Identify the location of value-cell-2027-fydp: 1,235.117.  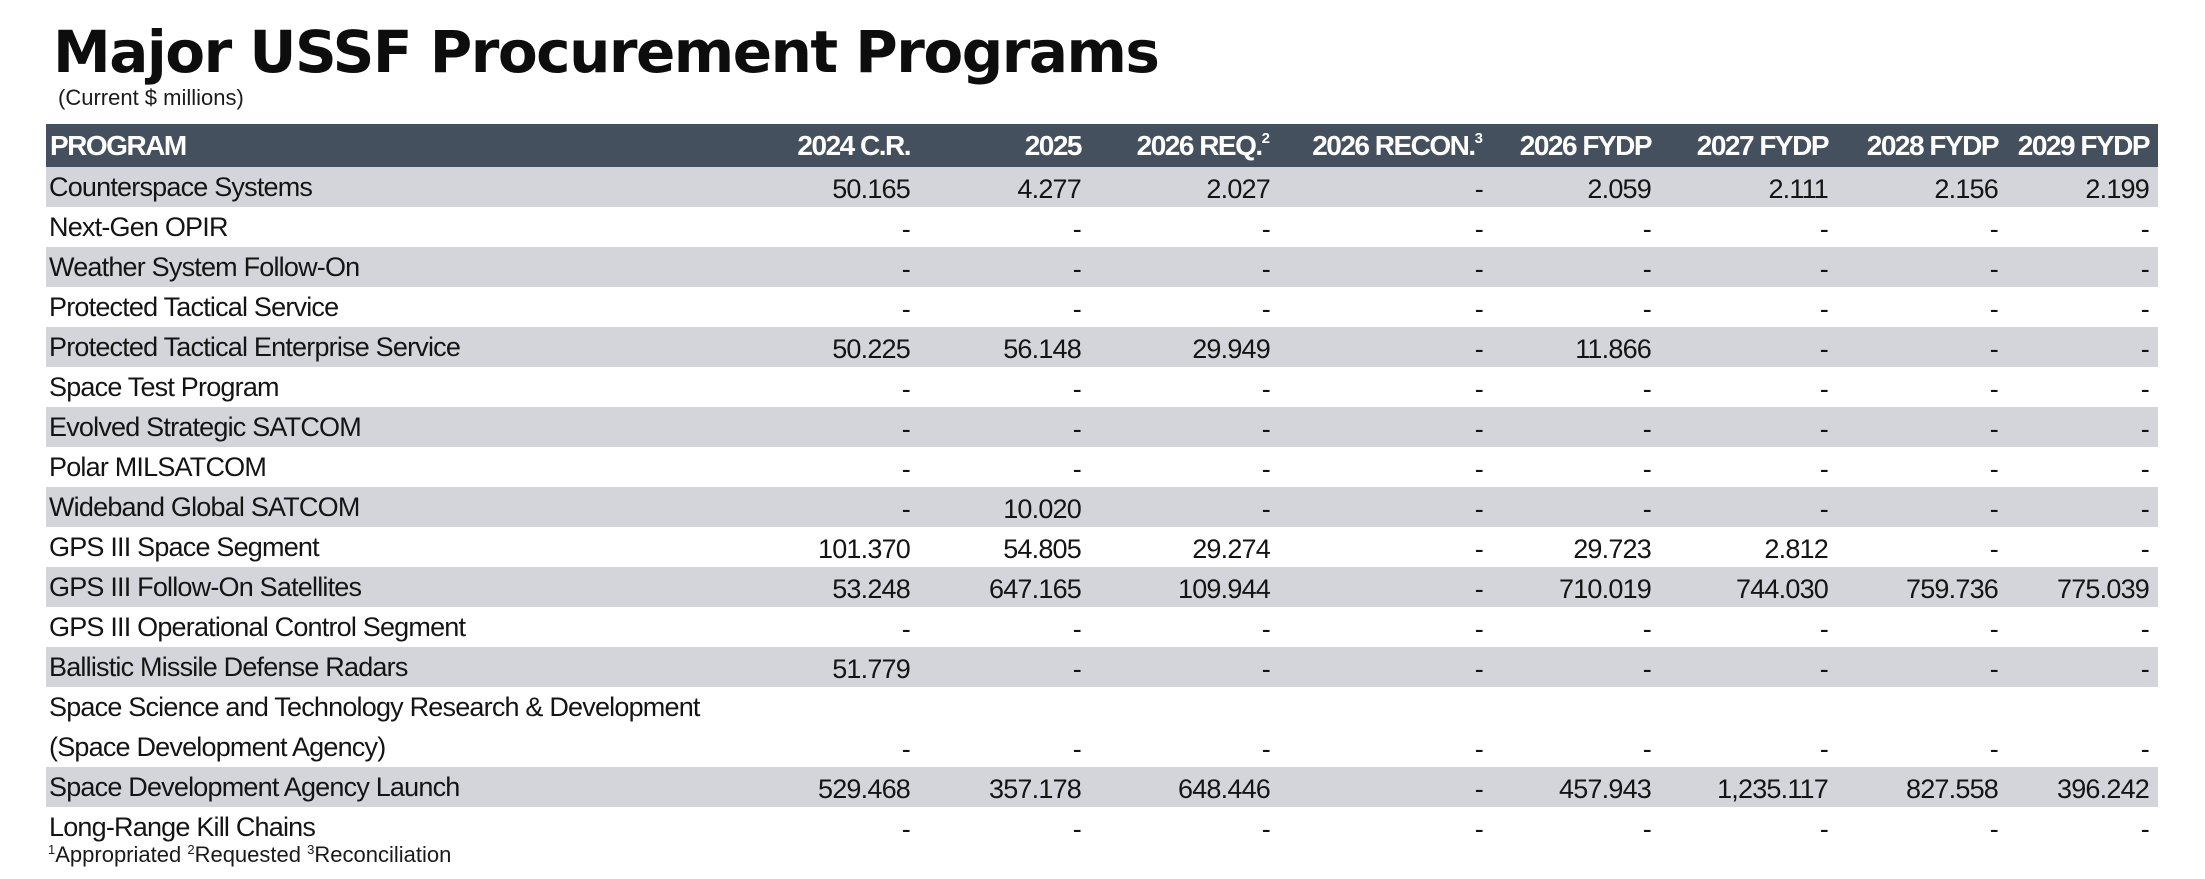
(1773, 789).